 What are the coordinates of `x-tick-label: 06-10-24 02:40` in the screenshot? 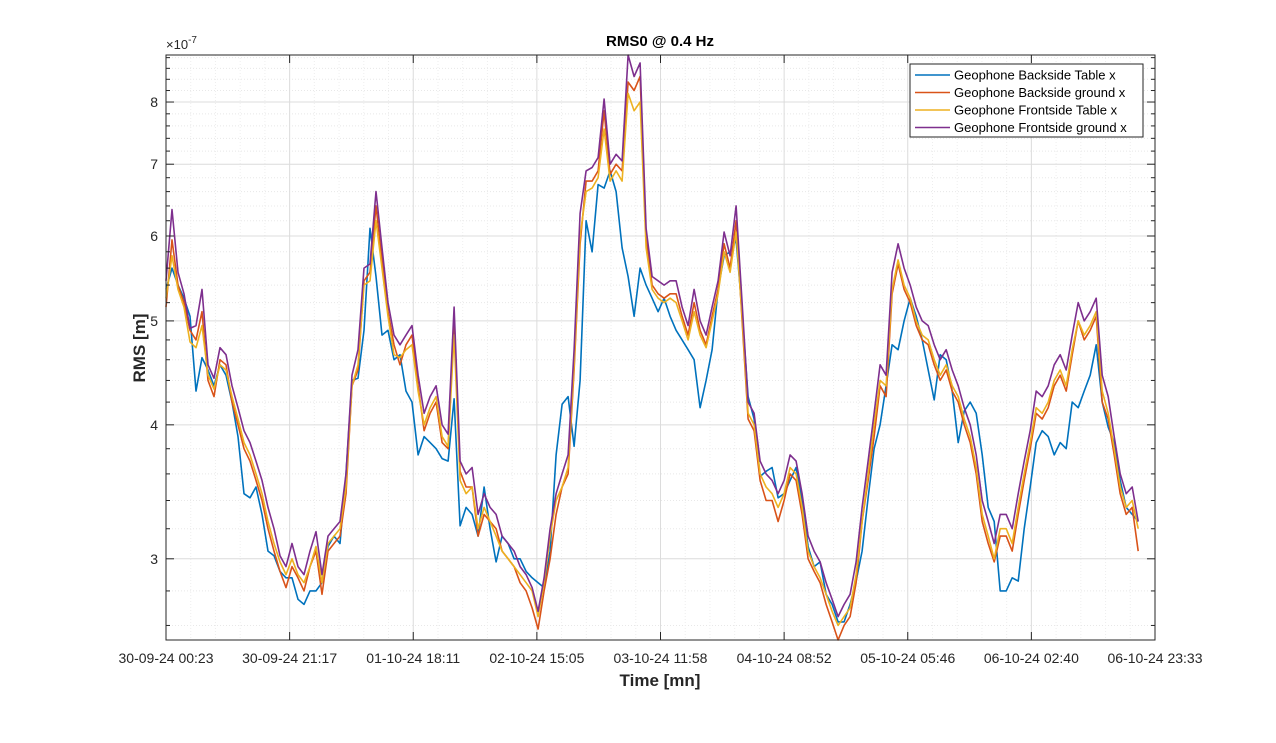 It's located at (1031, 658).